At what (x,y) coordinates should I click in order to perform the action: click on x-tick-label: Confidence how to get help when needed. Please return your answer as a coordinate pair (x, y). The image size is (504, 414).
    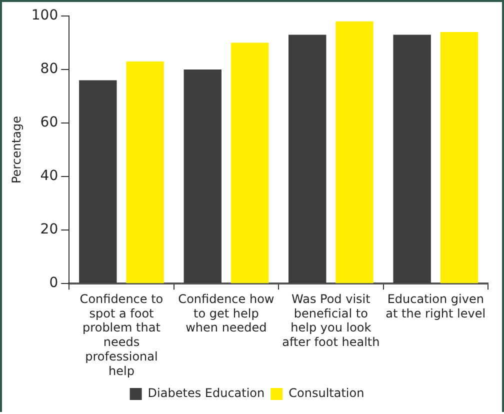
    Looking at the image, I should click on (226, 313).